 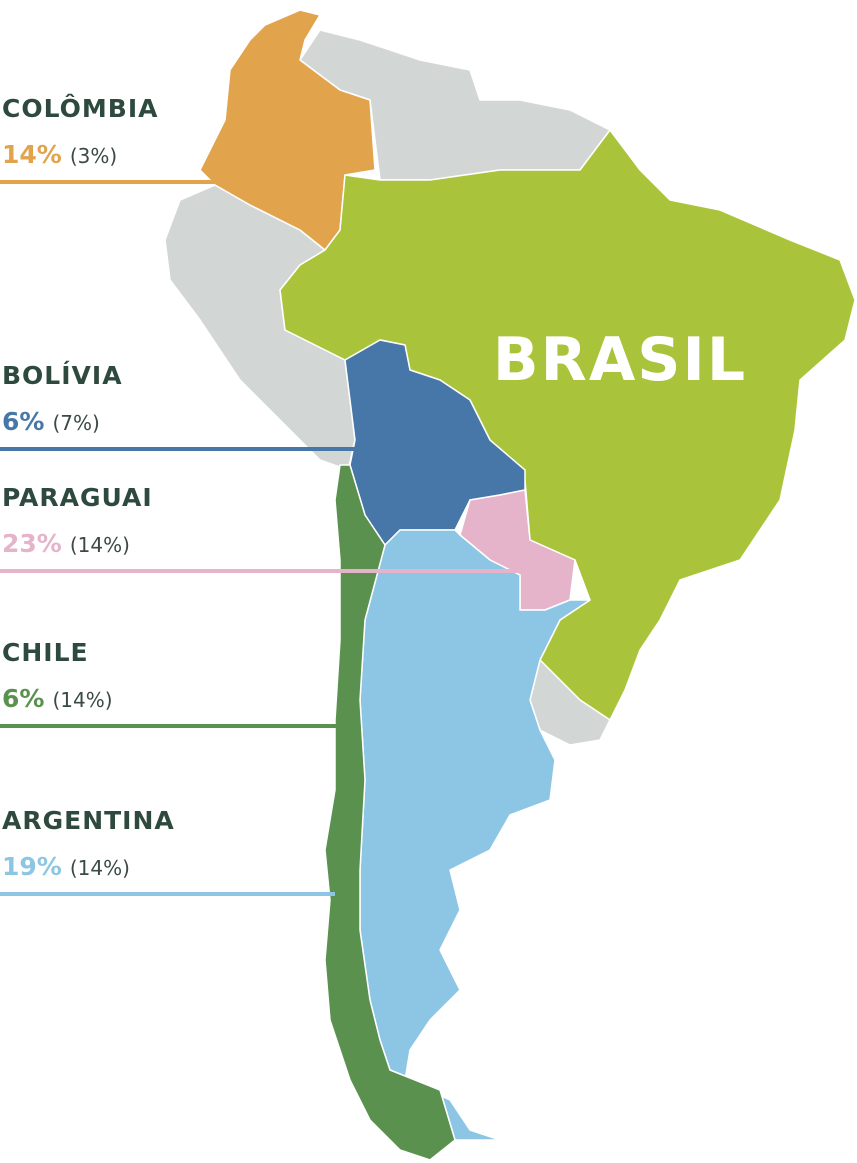 I want to click on country-share: 14%, so click(x=32, y=154).